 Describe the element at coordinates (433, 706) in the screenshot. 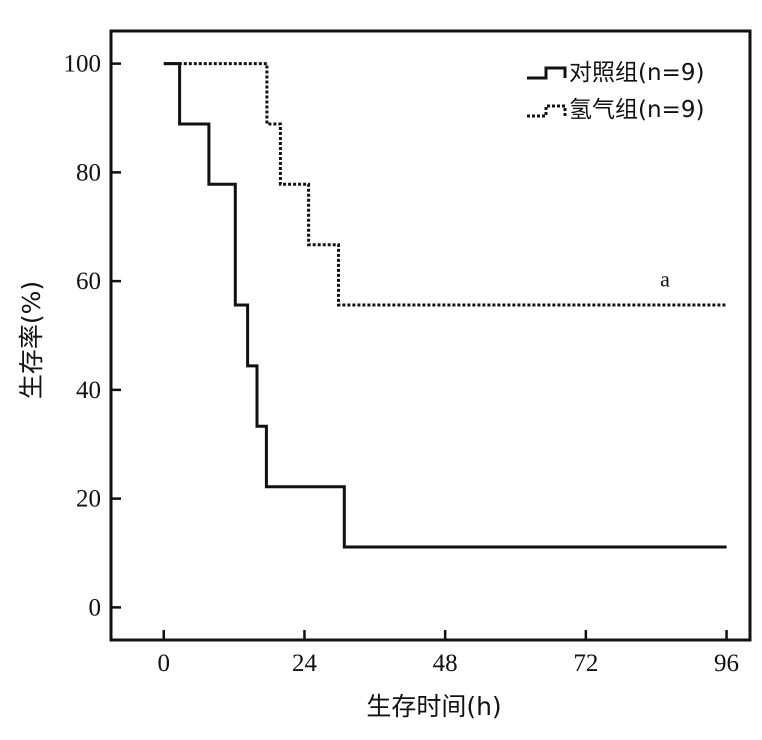

I see `x-axis-title: 生存时间(h)` at that location.